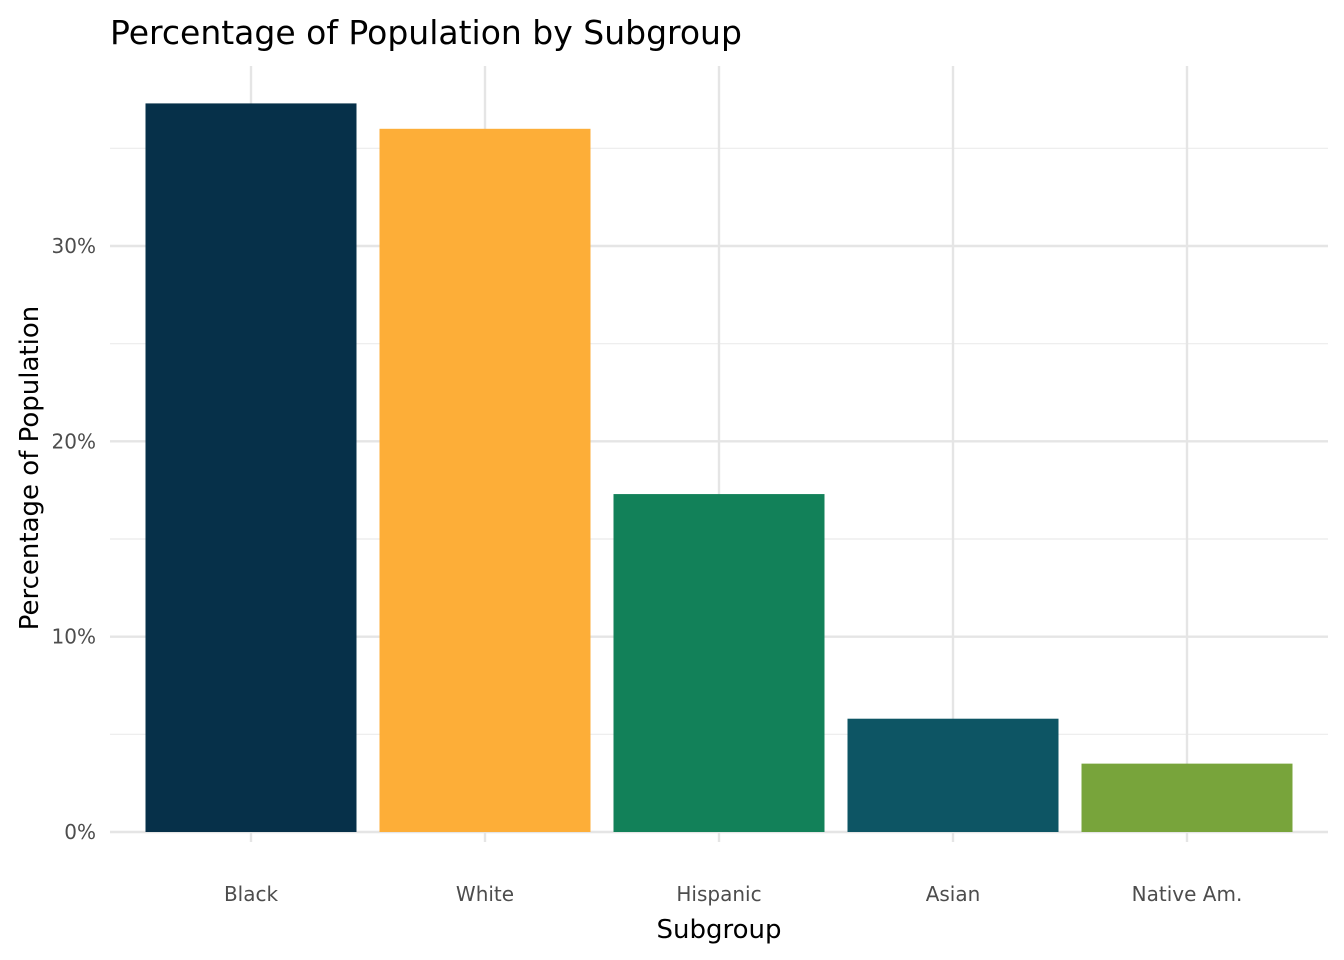 The width and height of the screenshot is (1344, 960). What do you see at coordinates (1187, 797) in the screenshot?
I see `bar-native-am` at bounding box center [1187, 797].